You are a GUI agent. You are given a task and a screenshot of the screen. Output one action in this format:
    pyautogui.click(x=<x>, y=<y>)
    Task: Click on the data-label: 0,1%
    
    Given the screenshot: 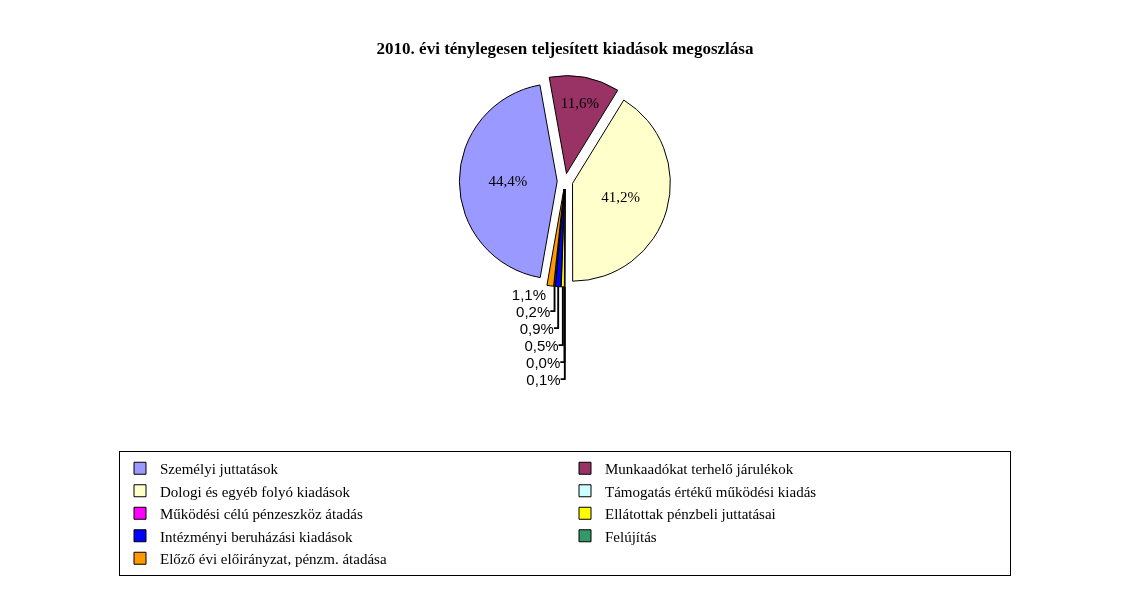 What is the action you would take?
    pyautogui.click(x=543, y=379)
    